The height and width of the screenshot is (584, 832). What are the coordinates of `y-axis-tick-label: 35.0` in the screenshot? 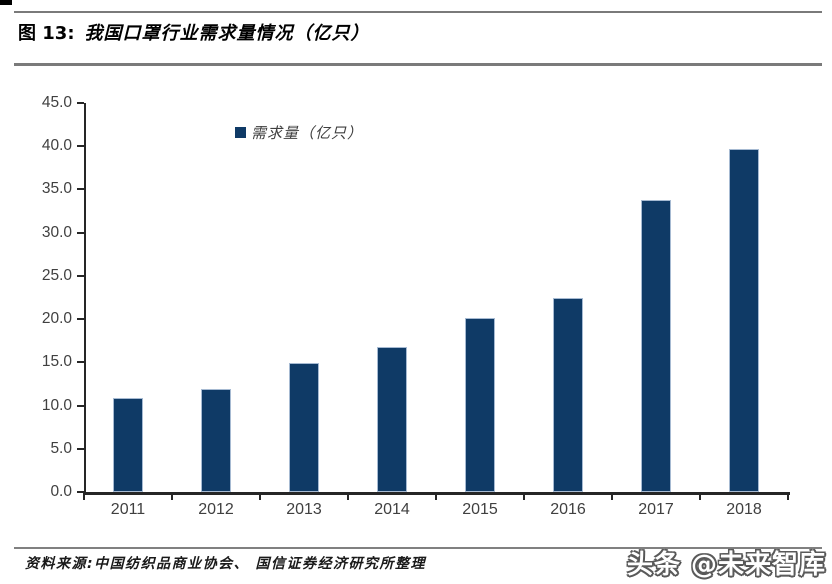 It's located at (56, 189).